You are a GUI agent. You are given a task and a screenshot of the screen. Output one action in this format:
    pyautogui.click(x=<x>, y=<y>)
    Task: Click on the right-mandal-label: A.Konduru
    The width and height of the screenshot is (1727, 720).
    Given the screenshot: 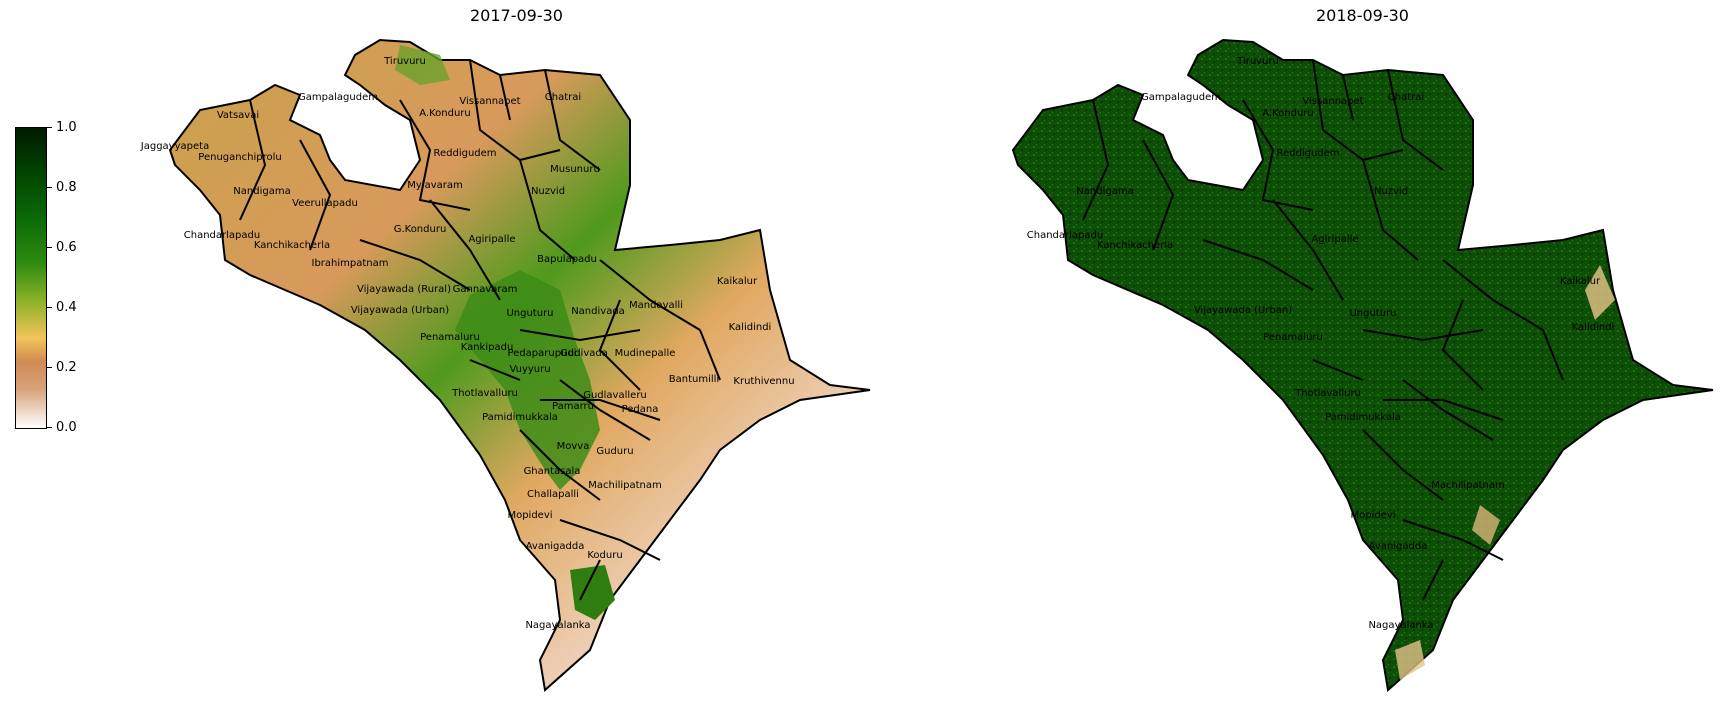 What is the action you would take?
    pyautogui.click(x=1288, y=113)
    